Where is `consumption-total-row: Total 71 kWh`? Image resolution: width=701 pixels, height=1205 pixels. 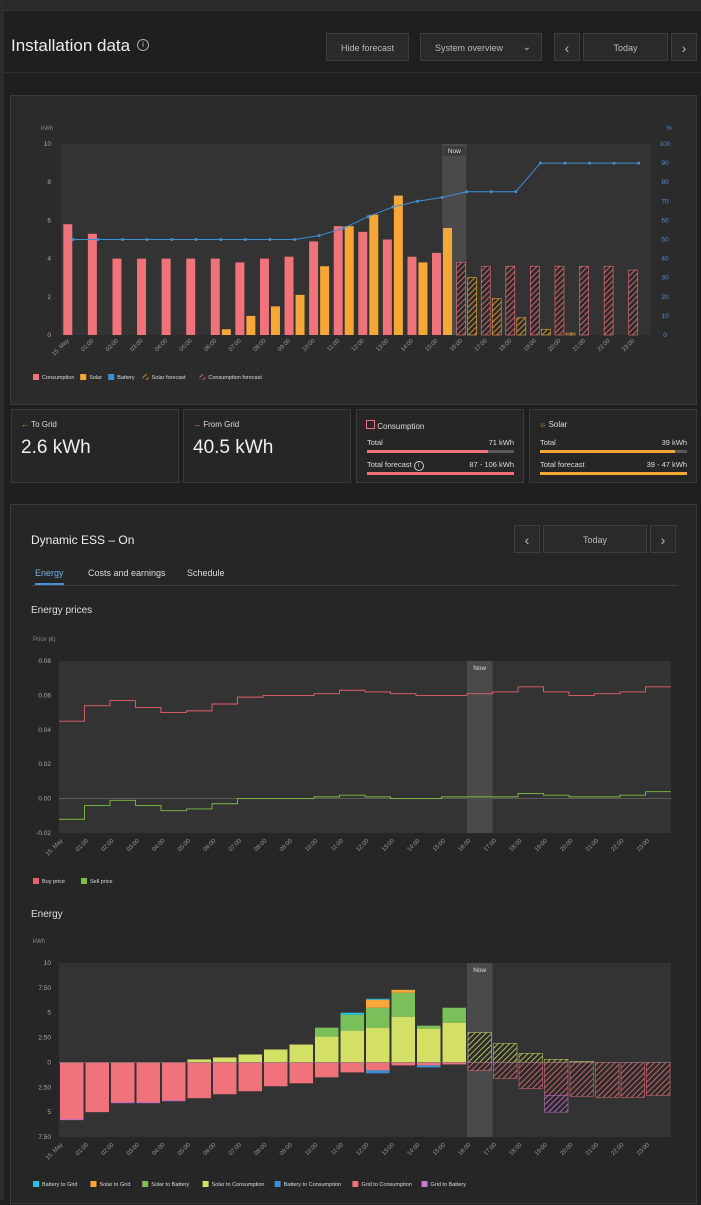 consumption-total-row: Total 71 kWh is located at coordinates (440, 442).